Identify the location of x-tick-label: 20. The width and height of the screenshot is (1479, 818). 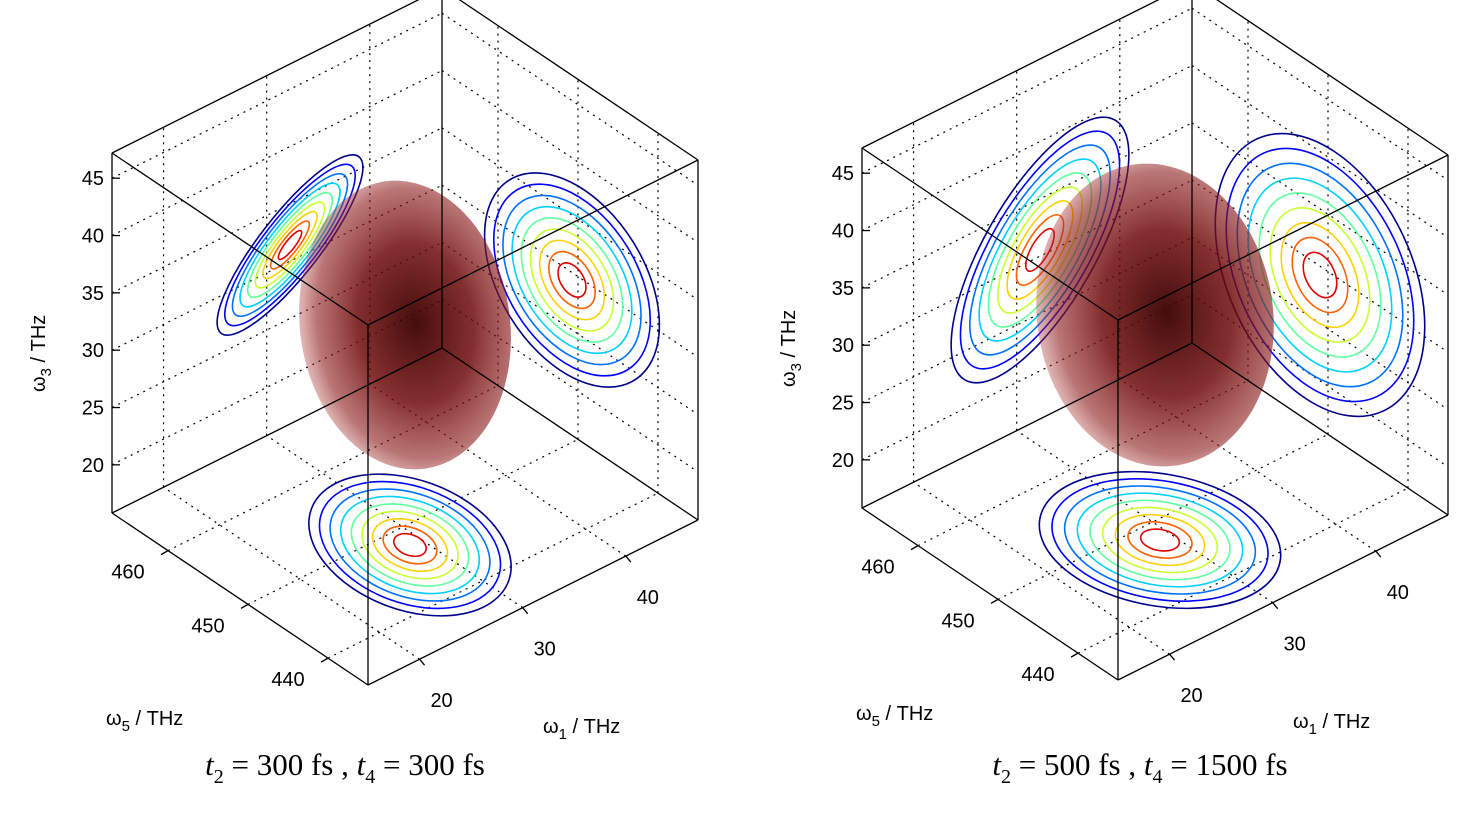
(441, 701).